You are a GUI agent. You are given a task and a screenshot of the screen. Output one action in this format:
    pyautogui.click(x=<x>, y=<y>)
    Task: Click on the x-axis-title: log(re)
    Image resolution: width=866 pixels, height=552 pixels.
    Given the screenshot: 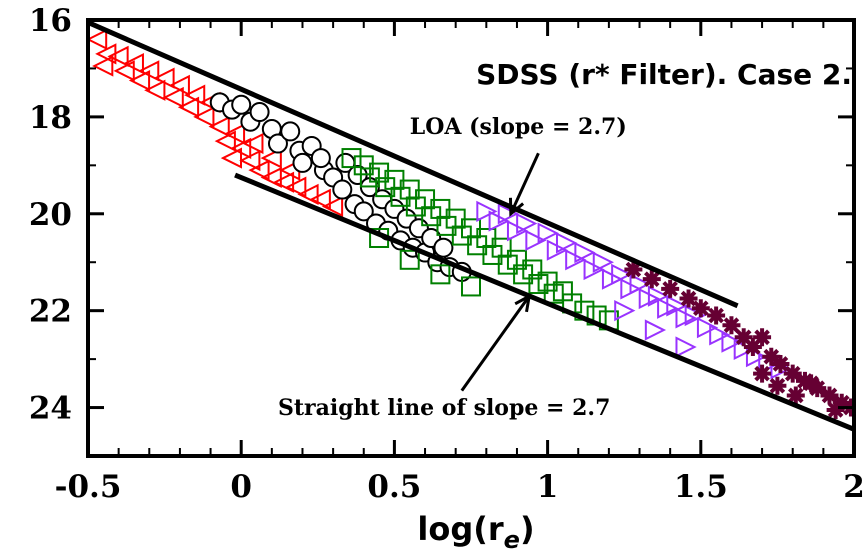 What is the action you would take?
    pyautogui.click(x=475, y=531)
    